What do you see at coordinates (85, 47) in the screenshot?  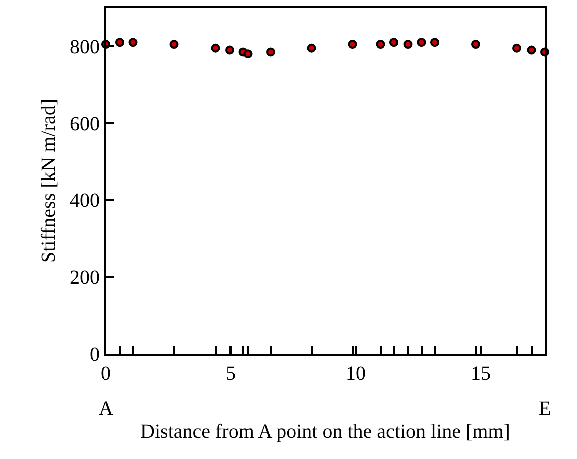 I see `y-tick-label: 800` at bounding box center [85, 47].